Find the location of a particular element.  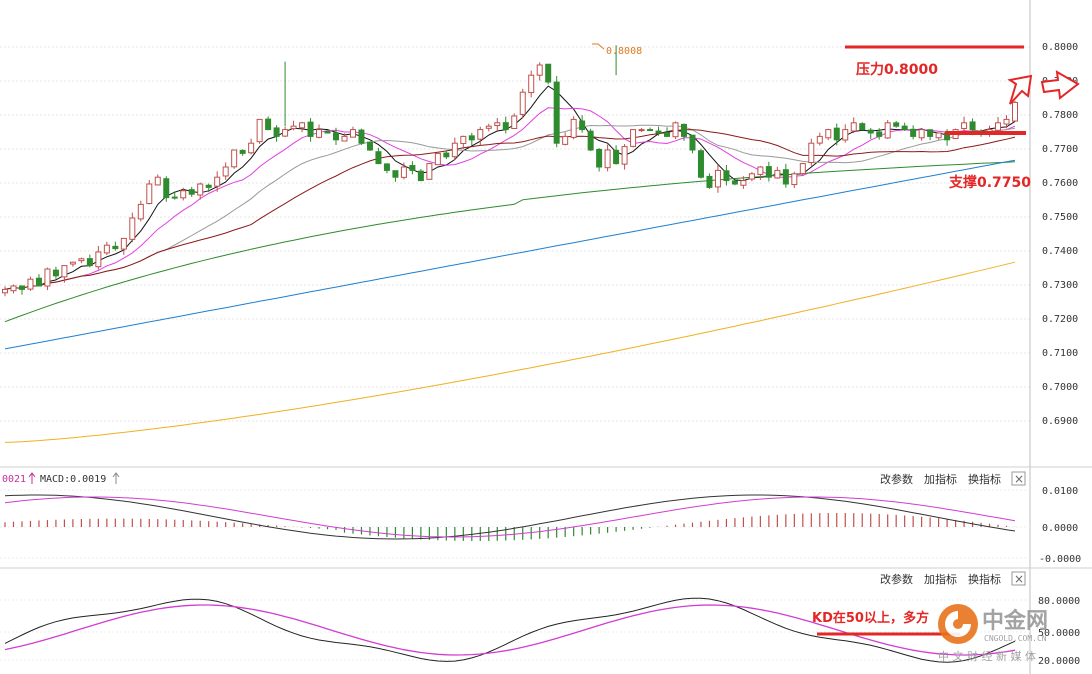

support-label: 支撑0.7750 is located at coordinates (989, 182).